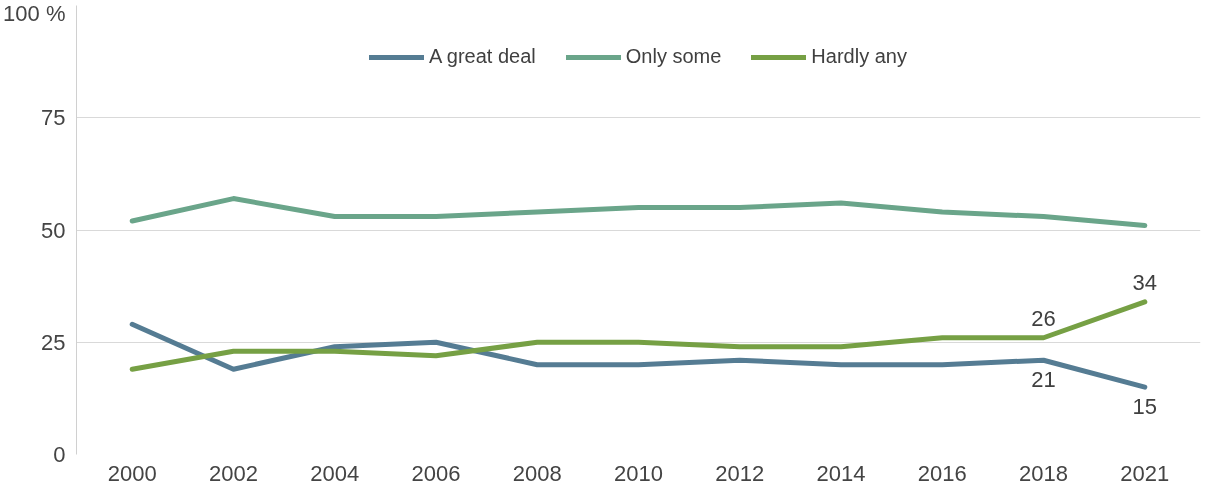 The width and height of the screenshot is (1211, 489). Describe the element at coordinates (740, 473) in the screenshot. I see `x-tick-label: 2012` at that location.